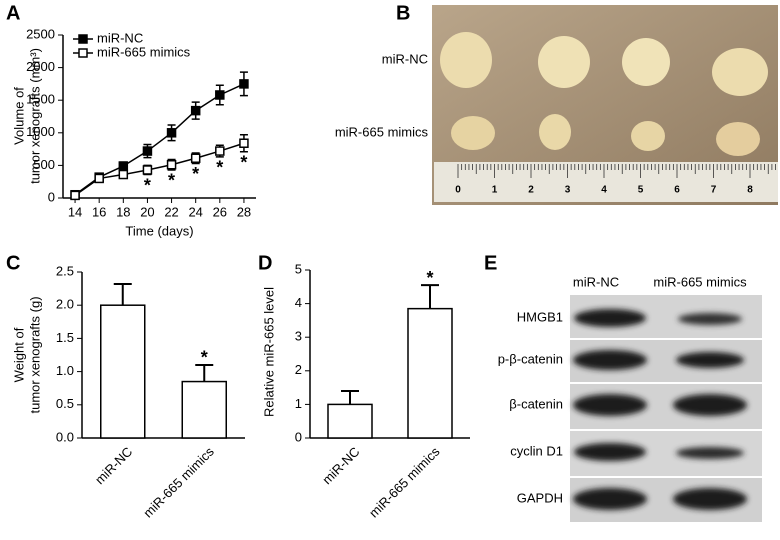 The image size is (780, 540). What do you see at coordinates (171, 211) in the screenshot?
I see `x-tick-label: 22` at bounding box center [171, 211].